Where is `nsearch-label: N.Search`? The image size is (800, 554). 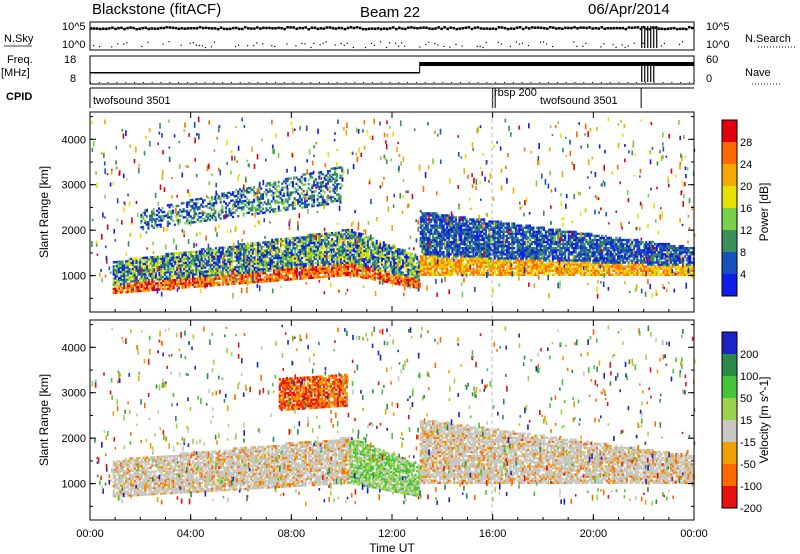 nsearch-label: N.Search is located at coordinates (768, 39).